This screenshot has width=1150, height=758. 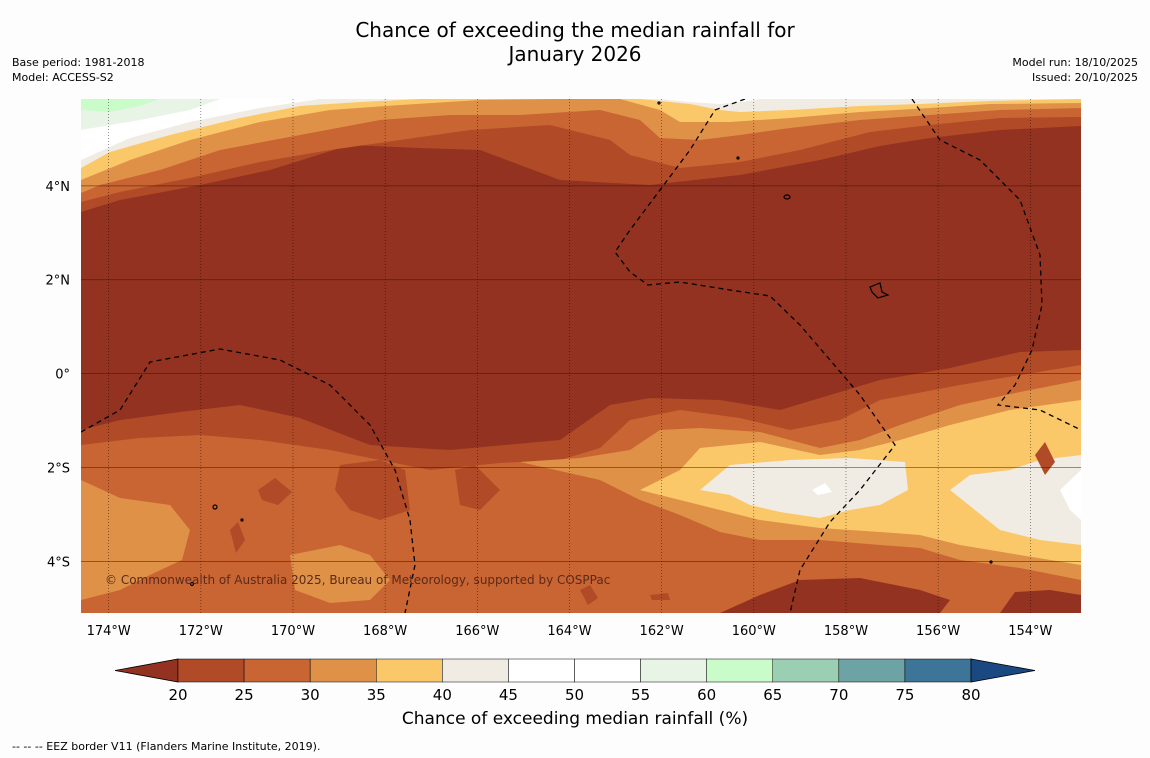 I want to click on lon-tick-label: 164°W, so click(x=569, y=631).